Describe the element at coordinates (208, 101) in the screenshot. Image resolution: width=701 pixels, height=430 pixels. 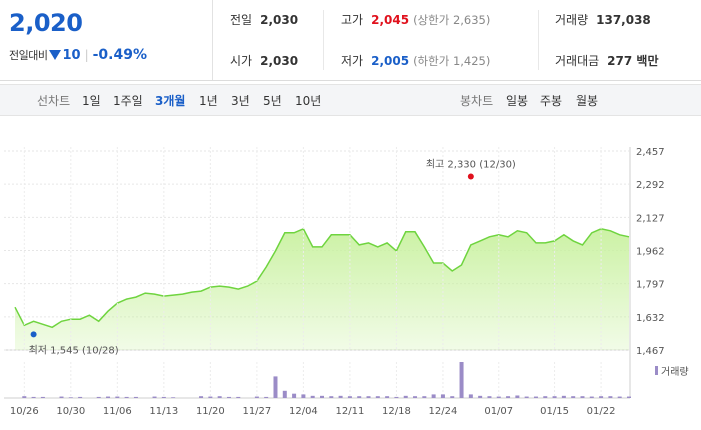
I see `tab-1year: 1년` at that location.